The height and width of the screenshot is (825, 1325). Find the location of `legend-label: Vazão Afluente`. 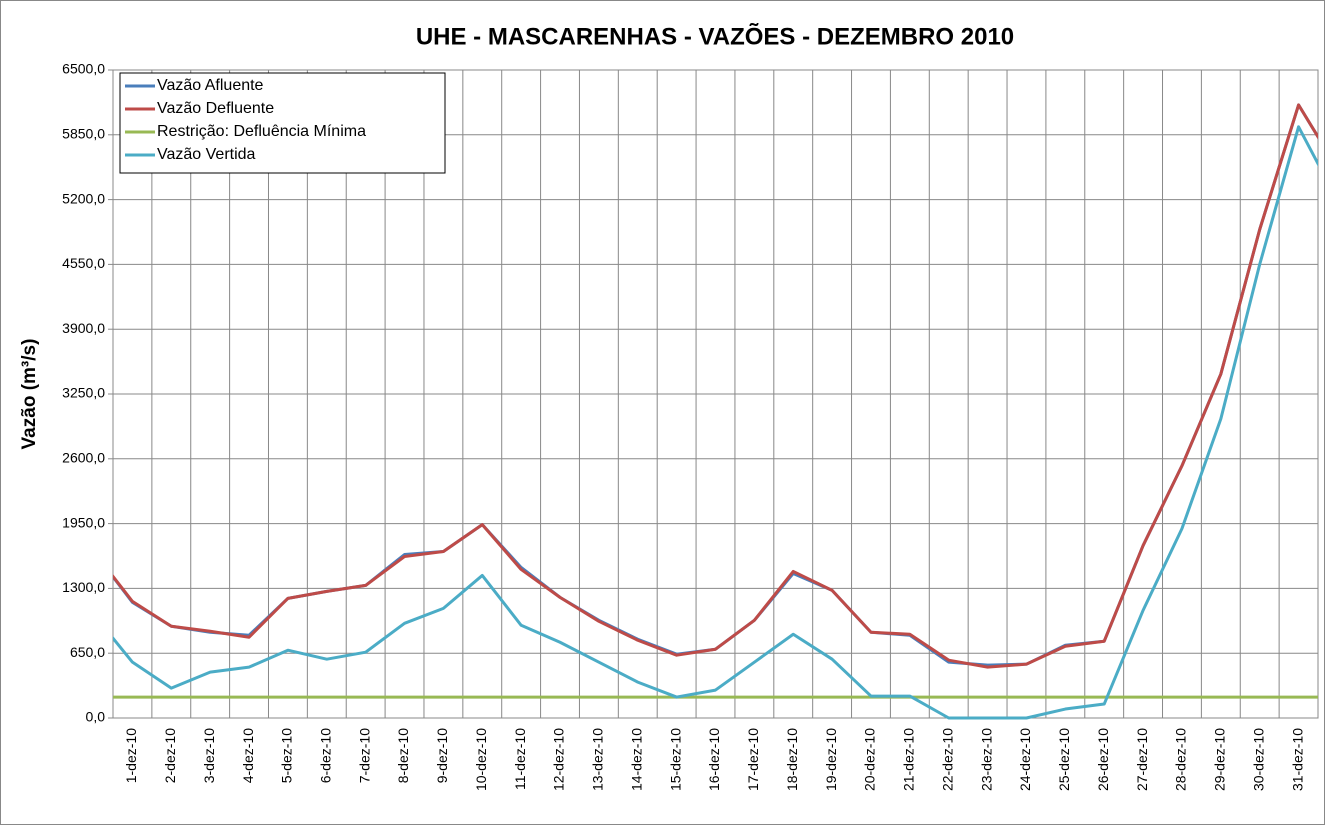

legend-label: Vazão Afluente is located at coordinates (210, 85).